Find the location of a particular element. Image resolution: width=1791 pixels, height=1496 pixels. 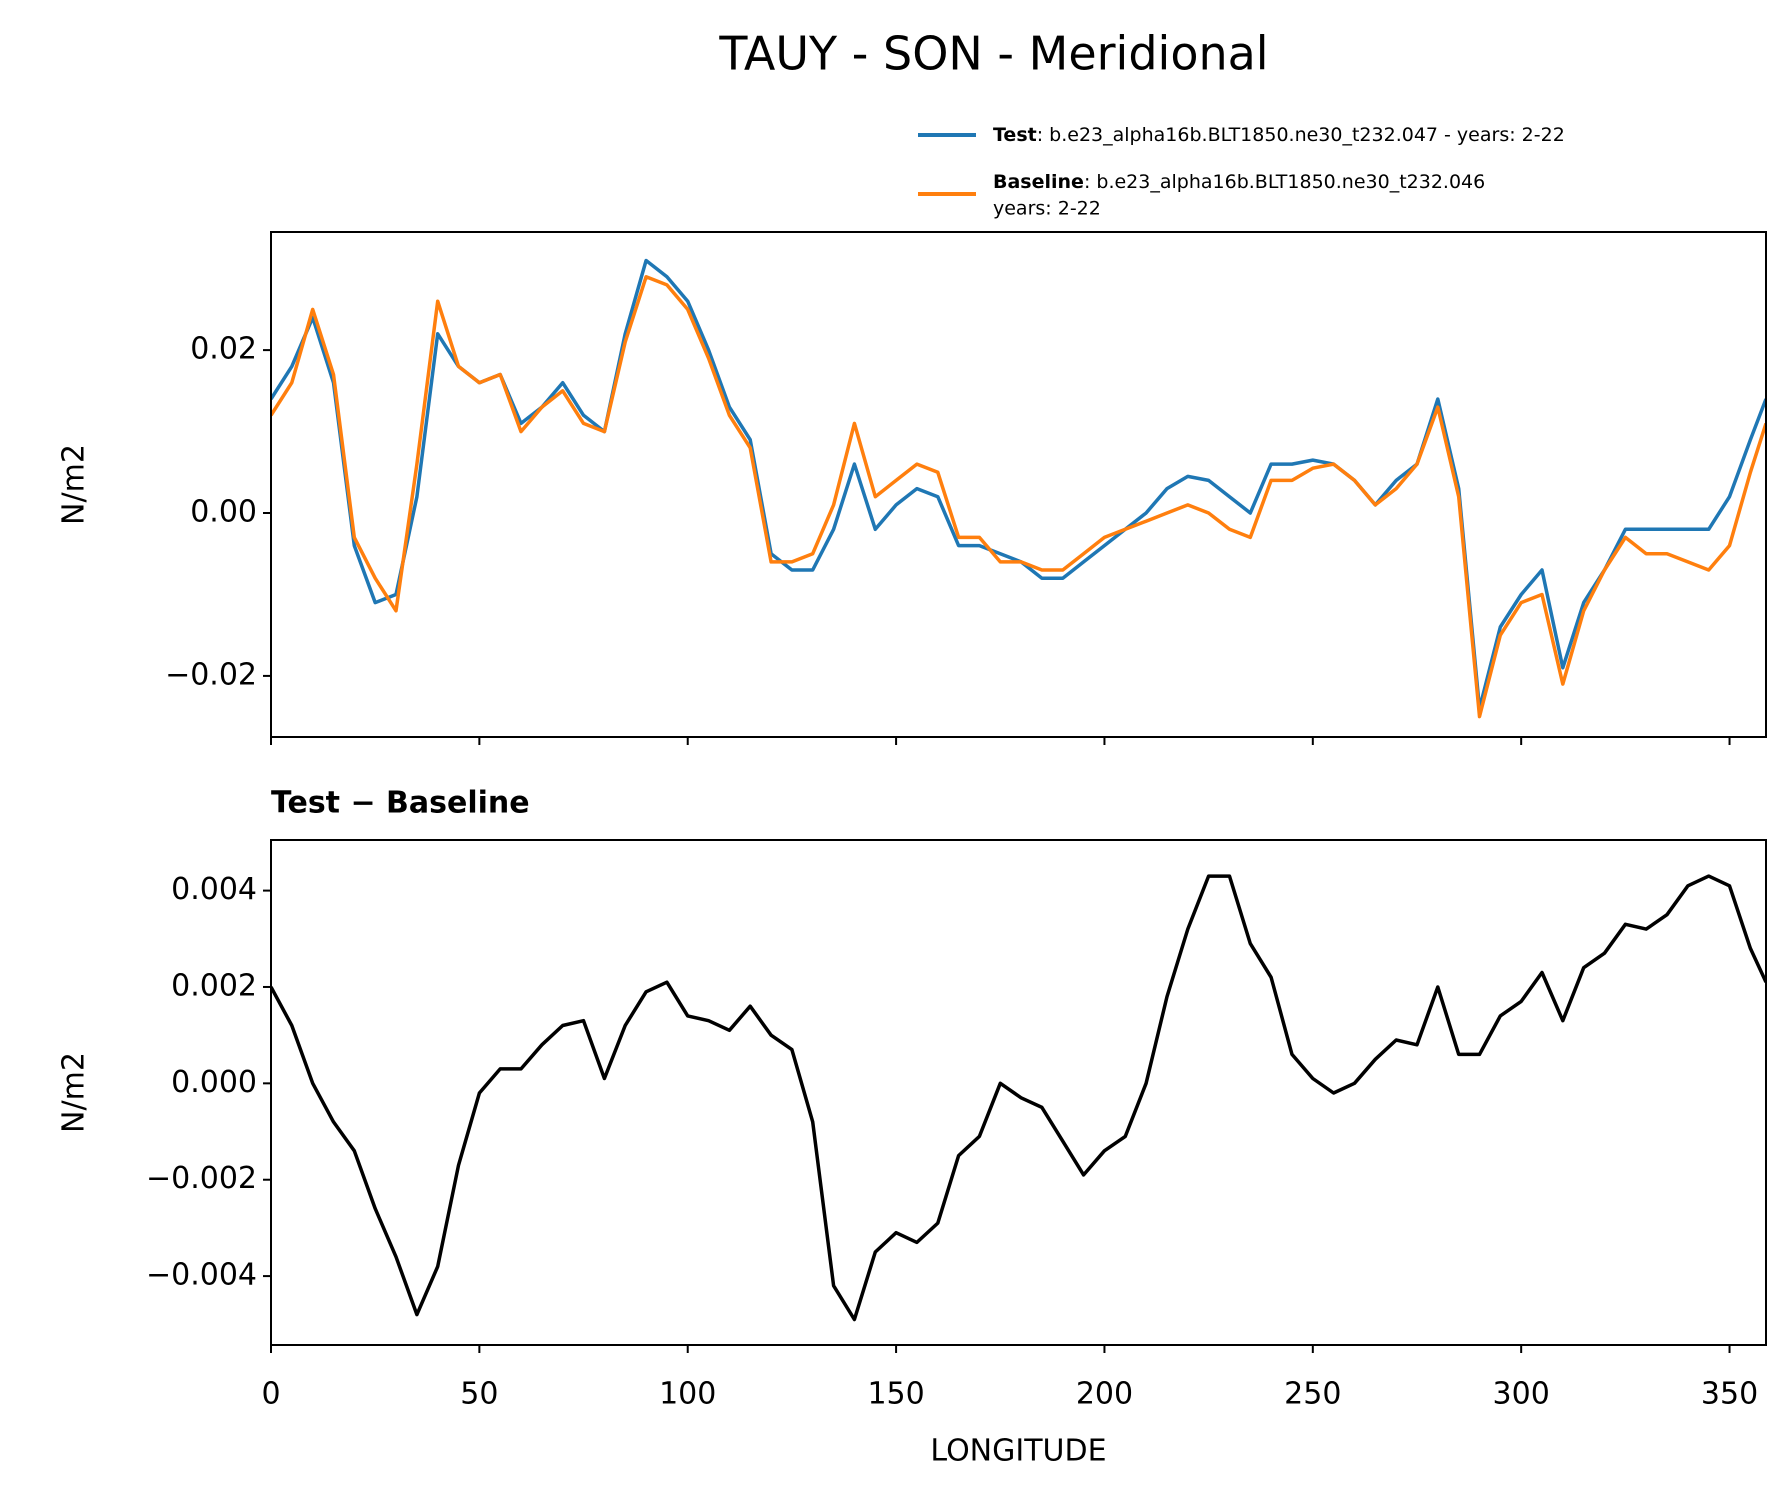

x-tick-label: 200 is located at coordinates (1104, 1394).